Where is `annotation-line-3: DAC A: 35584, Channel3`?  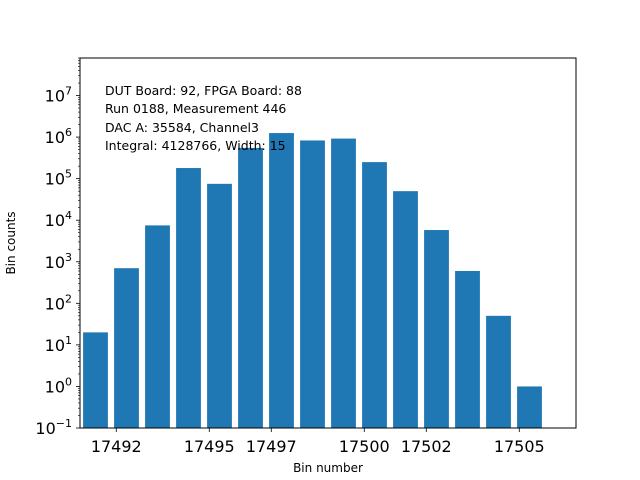
annotation-line-3: DAC A: 35584, Channel3 is located at coordinates (182, 127).